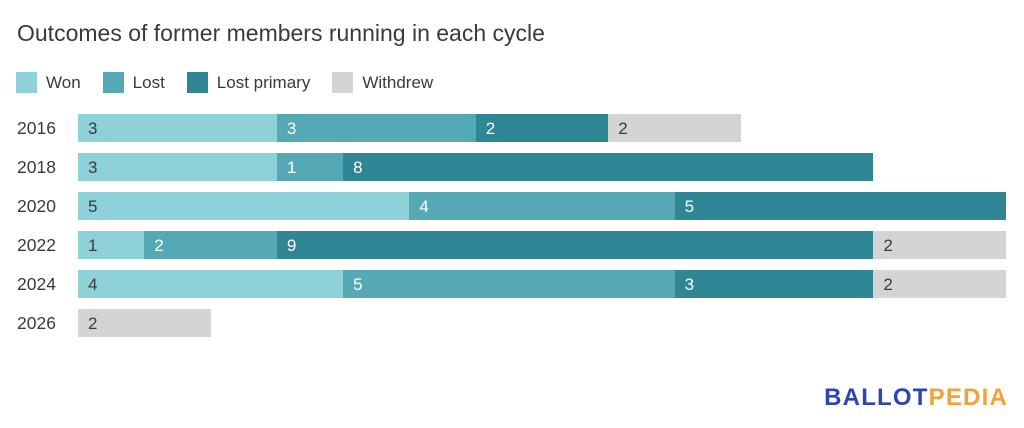 The height and width of the screenshot is (428, 1024). I want to click on logo-part-pedia: PEDIA, so click(968, 397).